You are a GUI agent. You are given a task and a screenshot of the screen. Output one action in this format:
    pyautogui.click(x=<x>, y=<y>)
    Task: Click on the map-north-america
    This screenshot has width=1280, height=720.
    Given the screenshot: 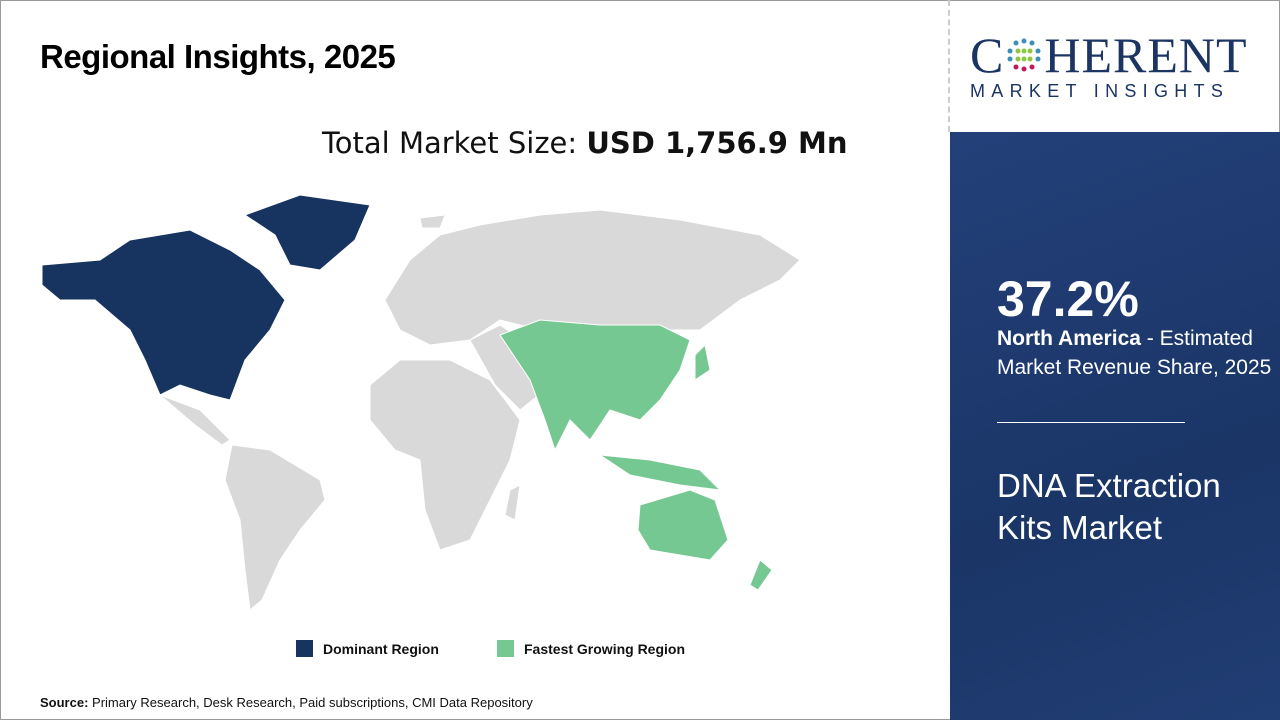 What is the action you would take?
    pyautogui.click(x=163, y=315)
    